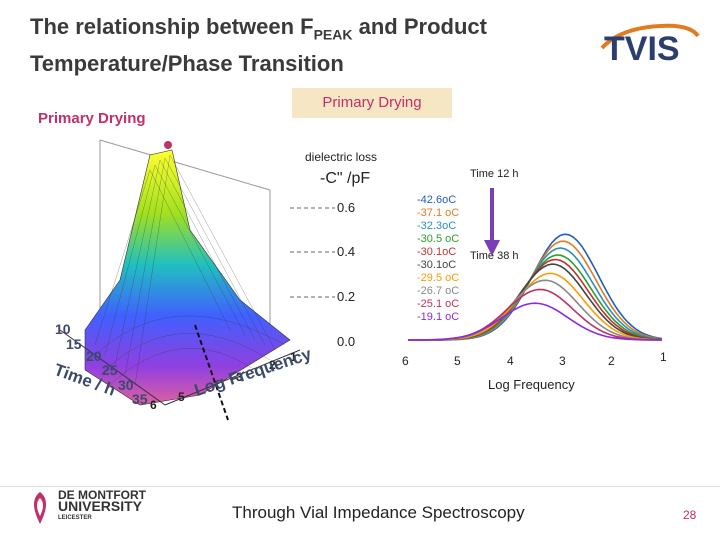 This screenshot has height=540, width=720. I want to click on time-tick: 30, so click(126, 385).